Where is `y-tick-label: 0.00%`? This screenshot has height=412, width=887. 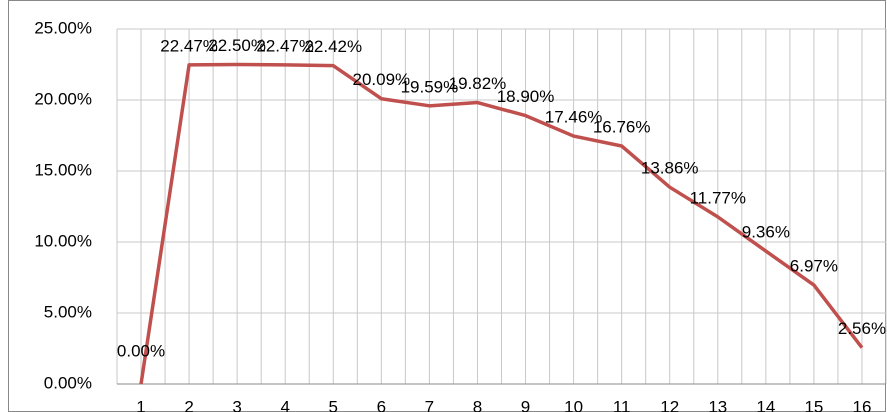 y-tick-label: 0.00% is located at coordinates (68, 382).